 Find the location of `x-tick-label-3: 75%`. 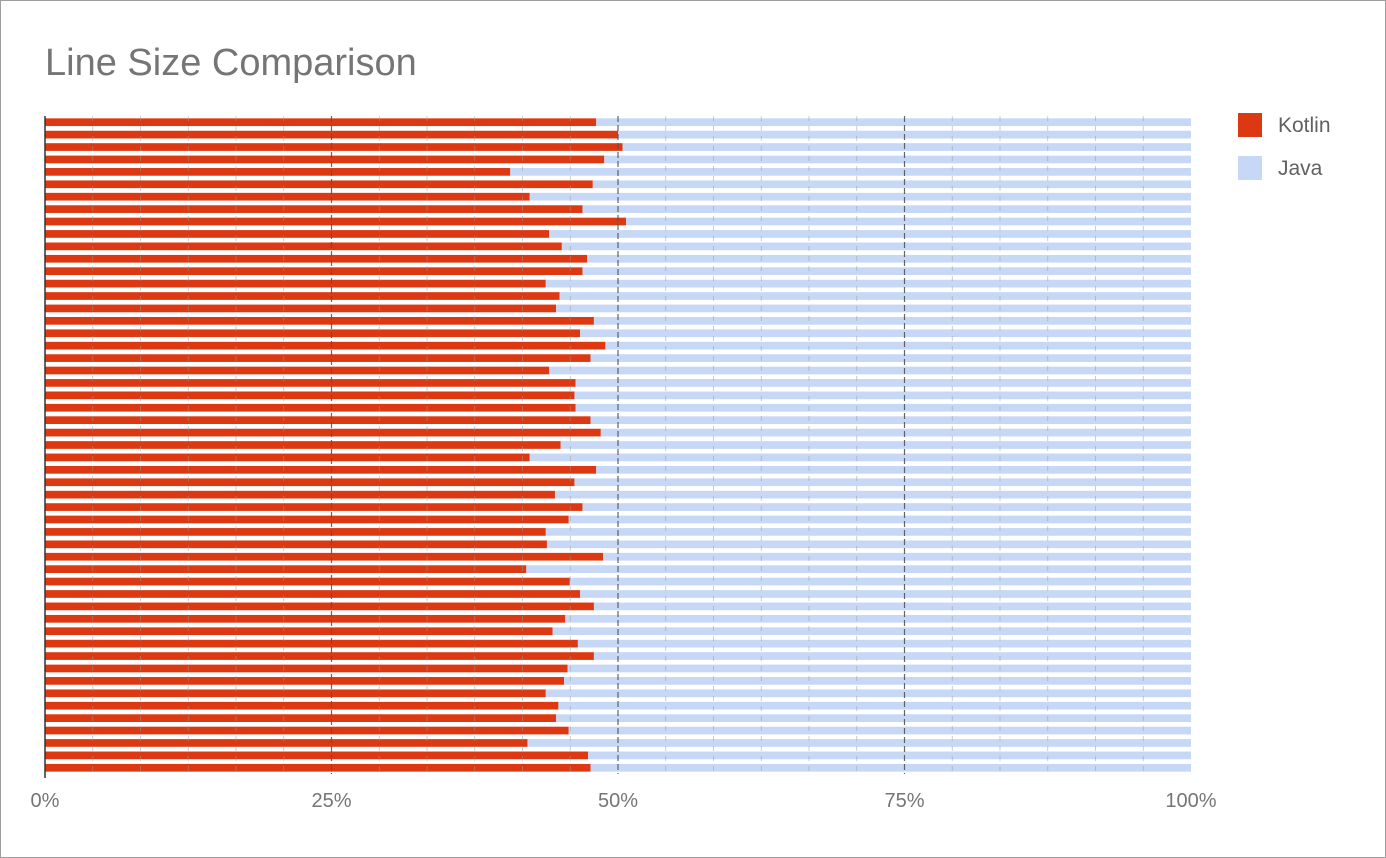

x-tick-label-3: 75% is located at coordinates (904, 801).